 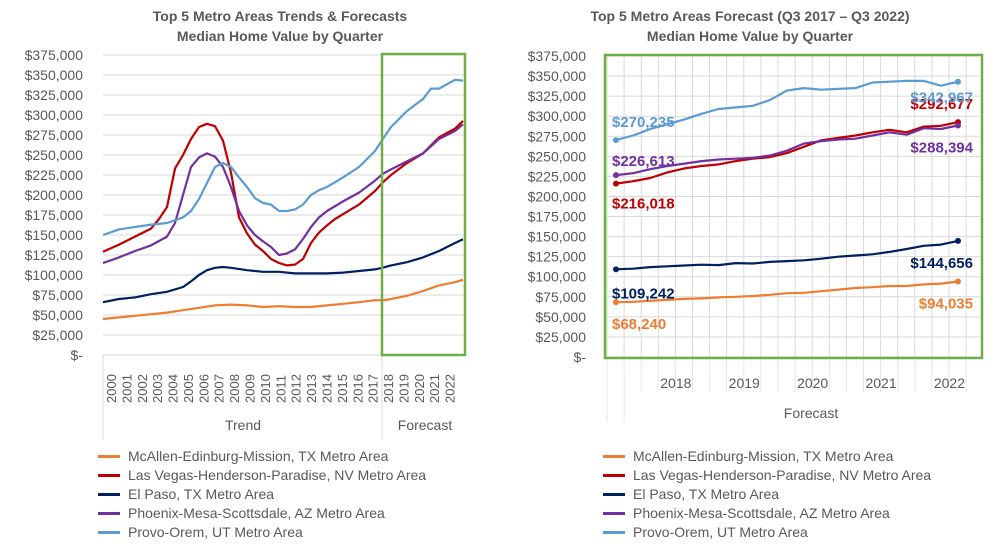 I want to click on x-tick-label: 2016, so click(x=357, y=388).